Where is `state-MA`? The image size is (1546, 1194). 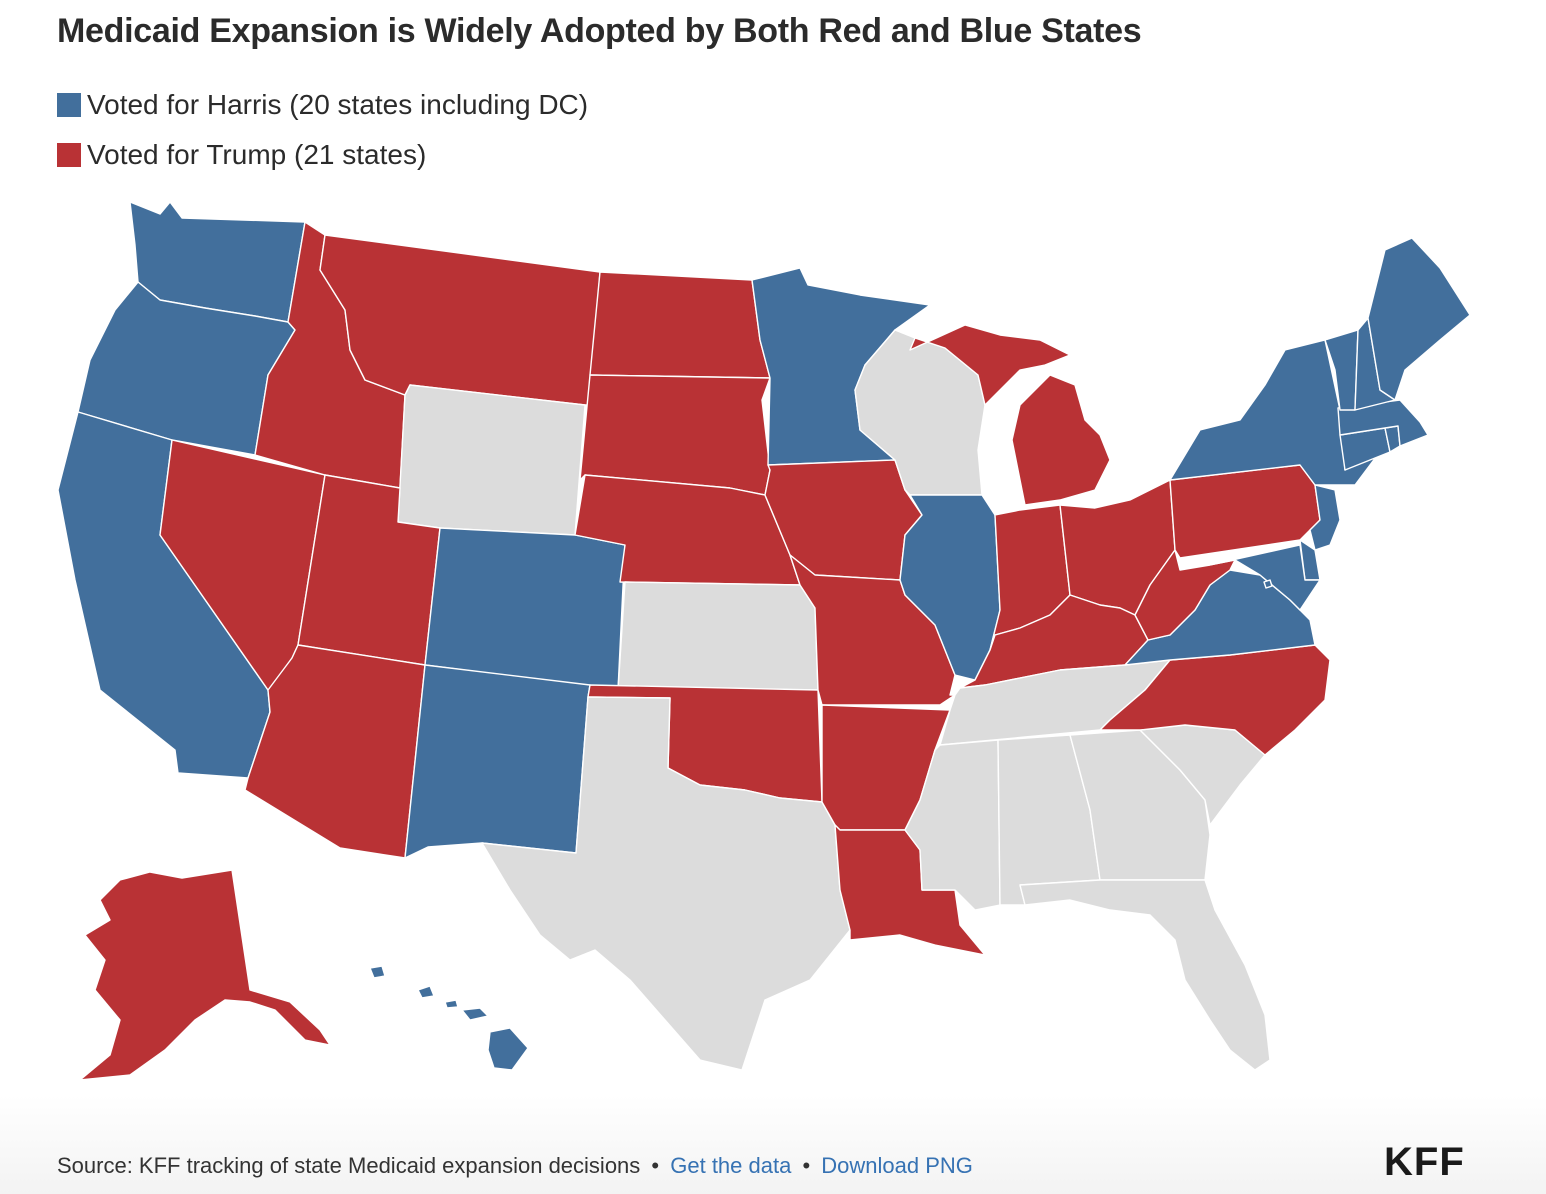 state-MA is located at coordinates (1383, 423).